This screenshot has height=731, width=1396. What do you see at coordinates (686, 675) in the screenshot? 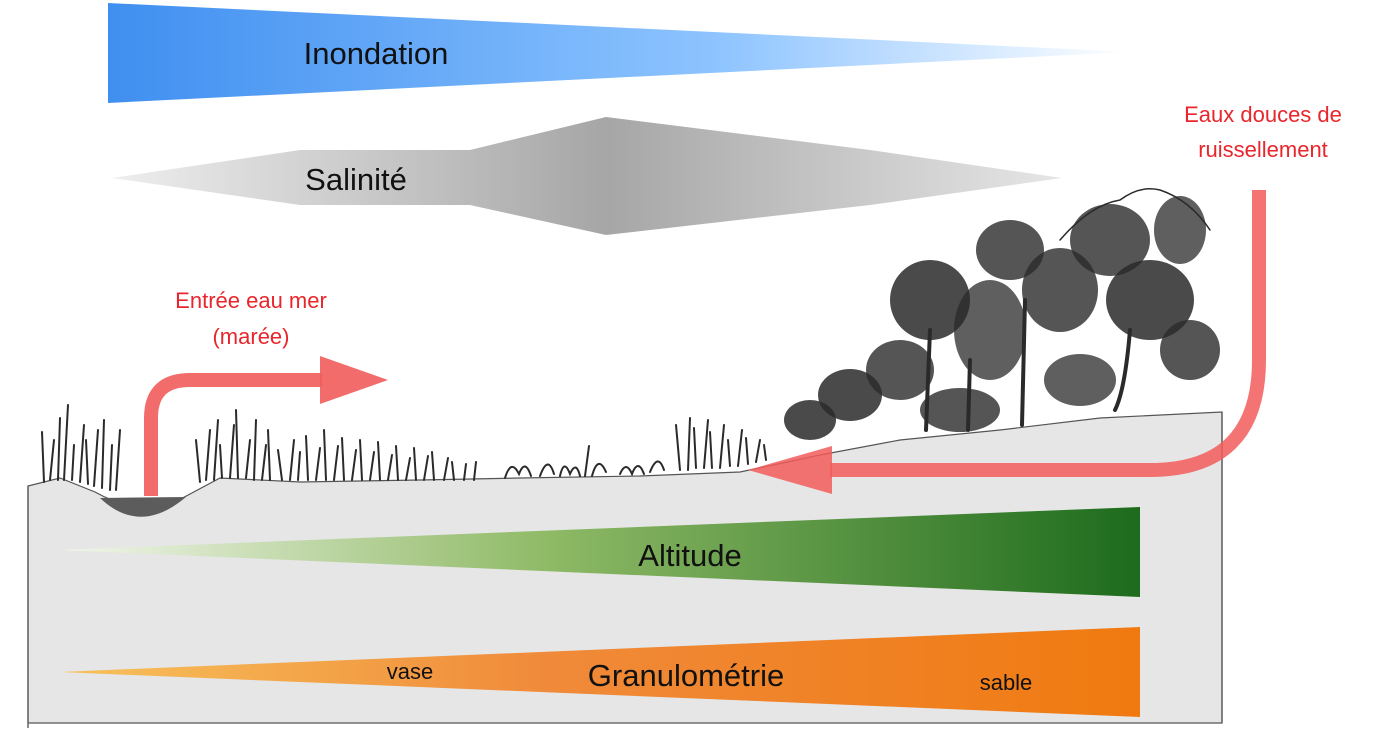
I see `granulometrie-label: Granulométrie` at bounding box center [686, 675].